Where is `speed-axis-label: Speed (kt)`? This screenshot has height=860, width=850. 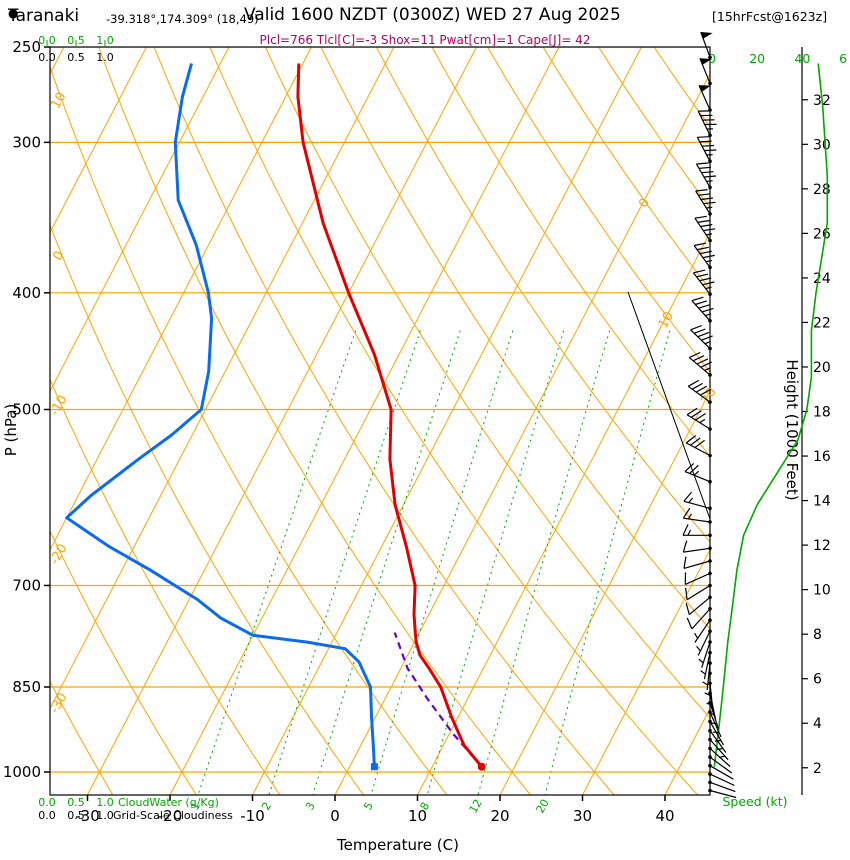
speed-axis-label: Speed (kt) is located at coordinates (754, 801).